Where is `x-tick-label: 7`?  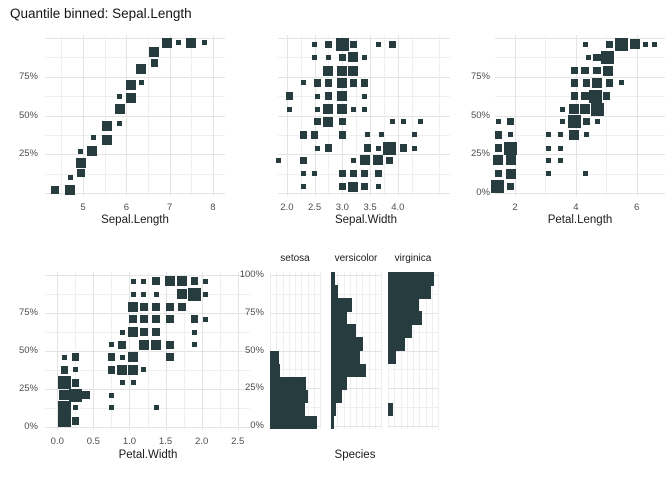
x-tick-label: 7 is located at coordinates (169, 207).